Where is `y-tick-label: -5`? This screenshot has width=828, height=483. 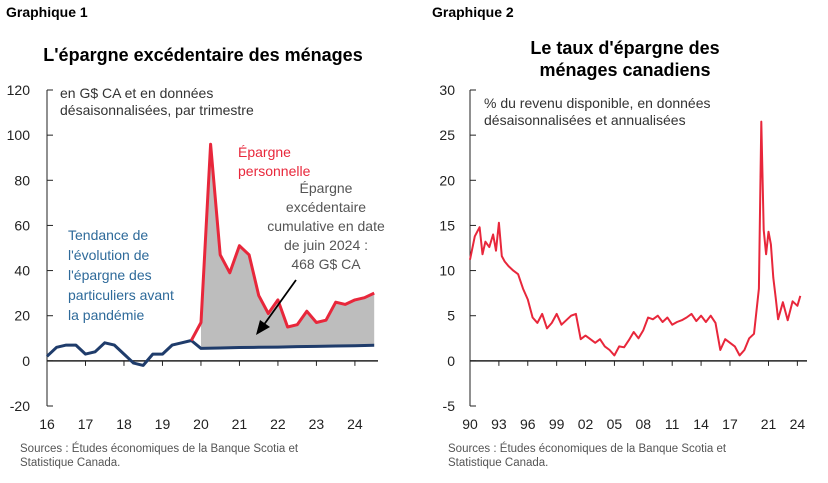 y-tick-label: -5 is located at coordinates (449, 406).